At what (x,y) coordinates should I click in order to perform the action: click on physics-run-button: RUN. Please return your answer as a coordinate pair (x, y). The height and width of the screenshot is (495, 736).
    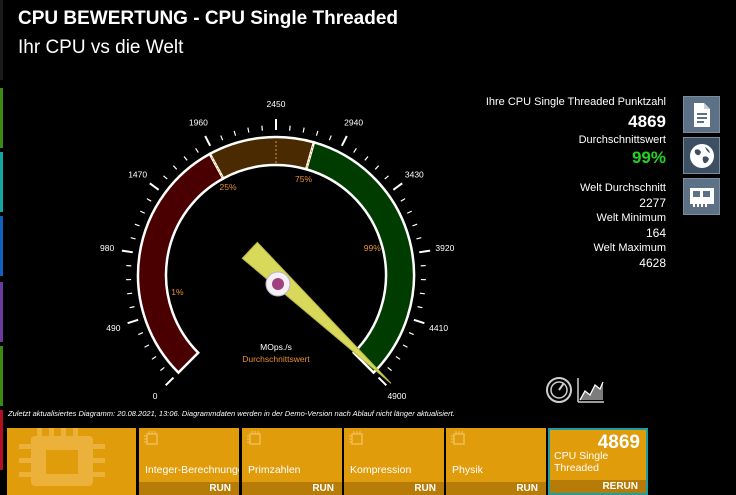
    Looking at the image, I should click on (496, 488).